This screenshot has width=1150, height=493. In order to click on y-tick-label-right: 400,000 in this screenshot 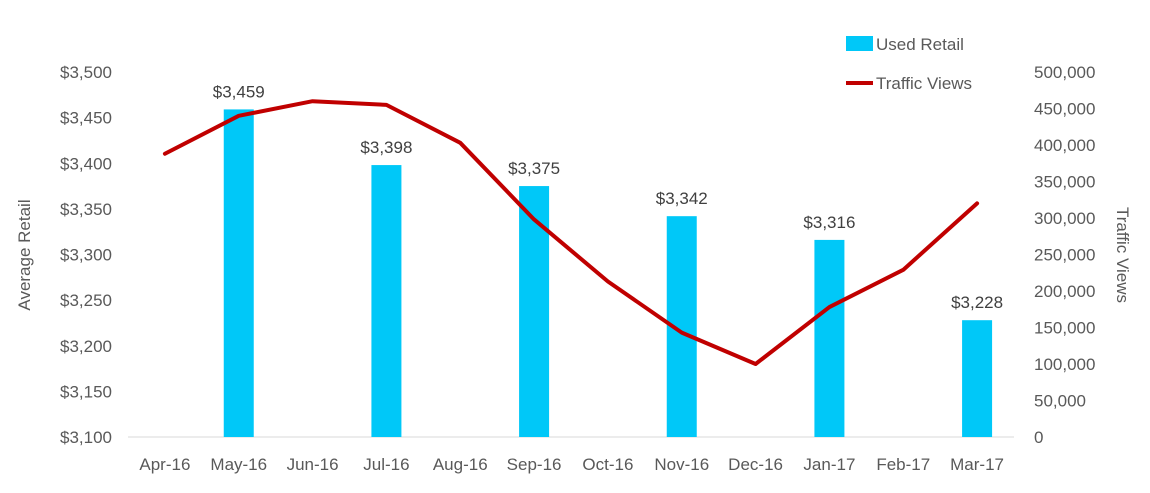, I will do `click(1064, 145)`.